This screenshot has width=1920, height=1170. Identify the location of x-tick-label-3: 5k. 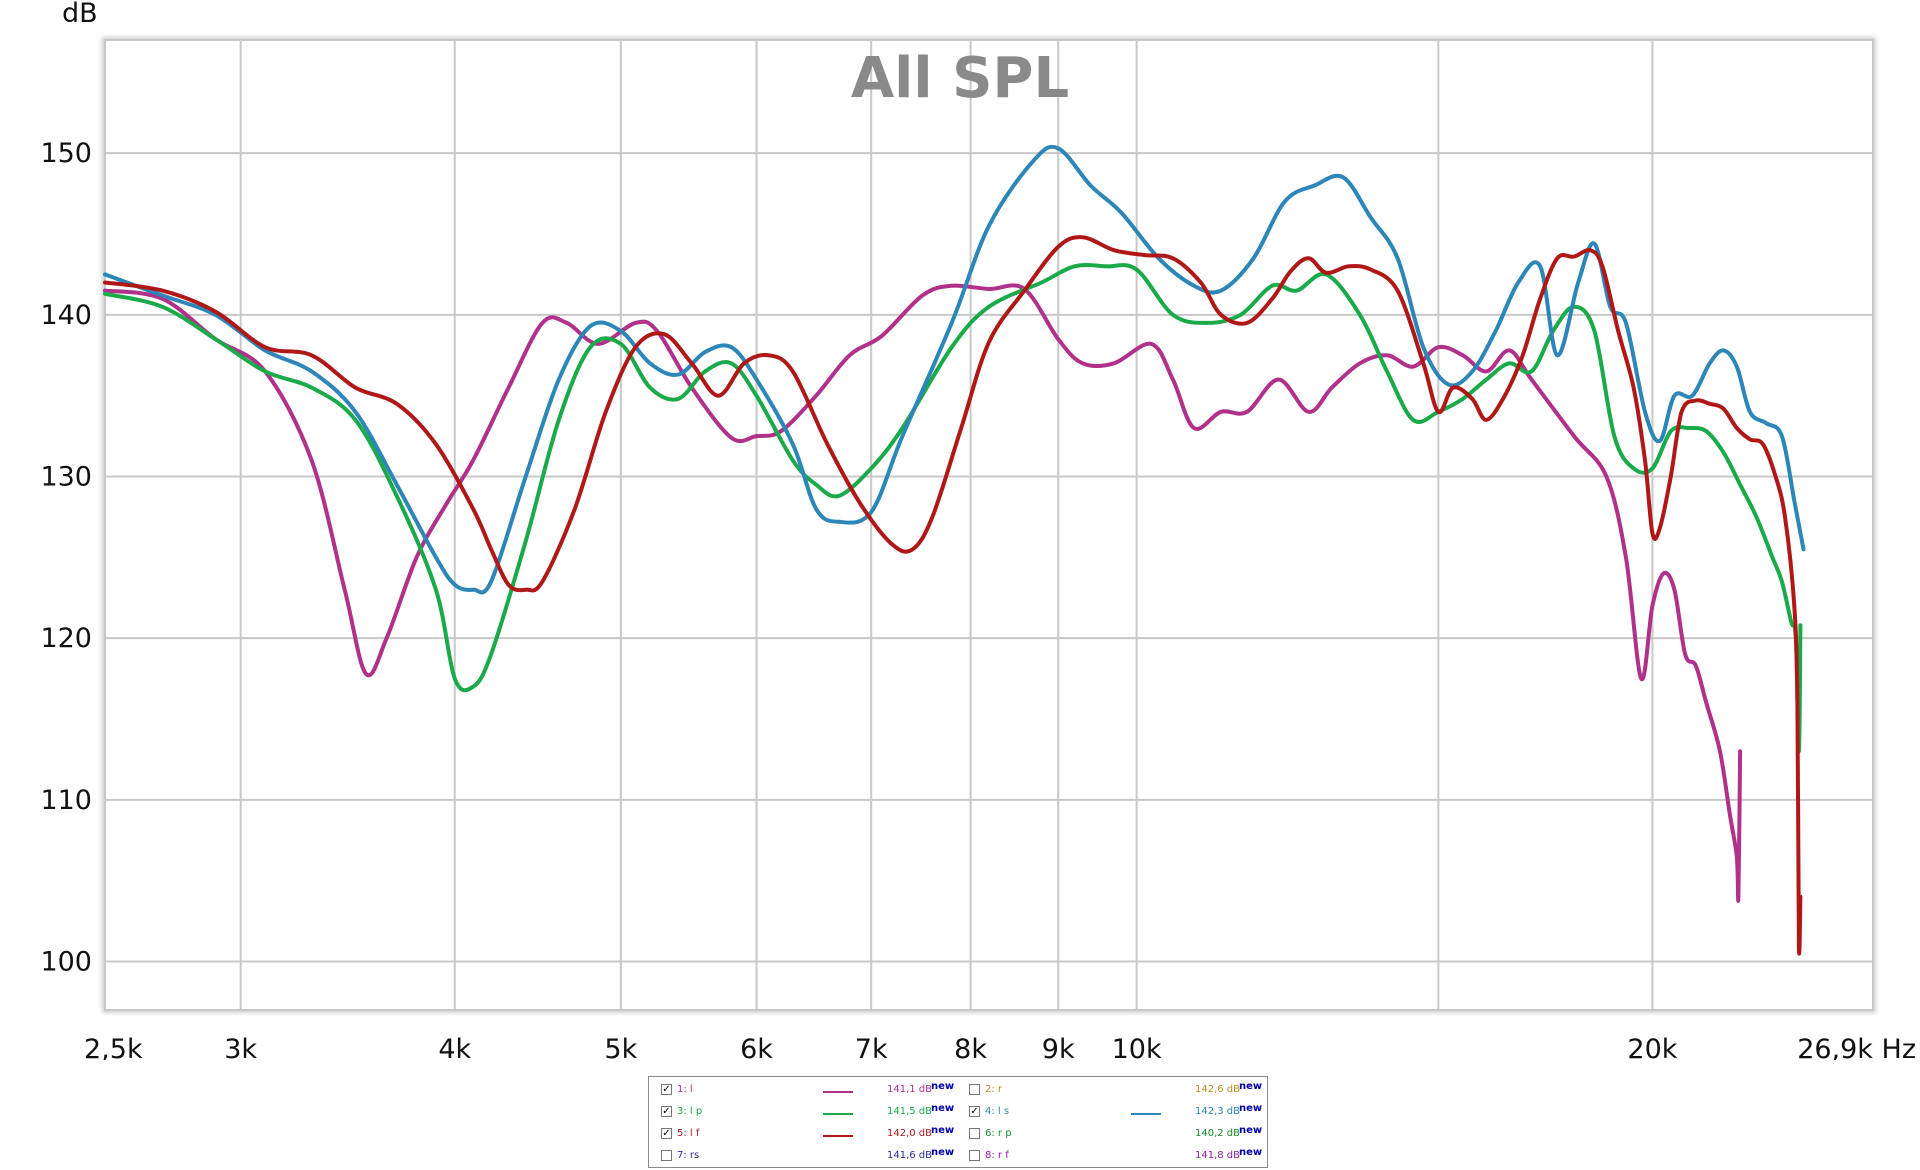
(620, 1047).